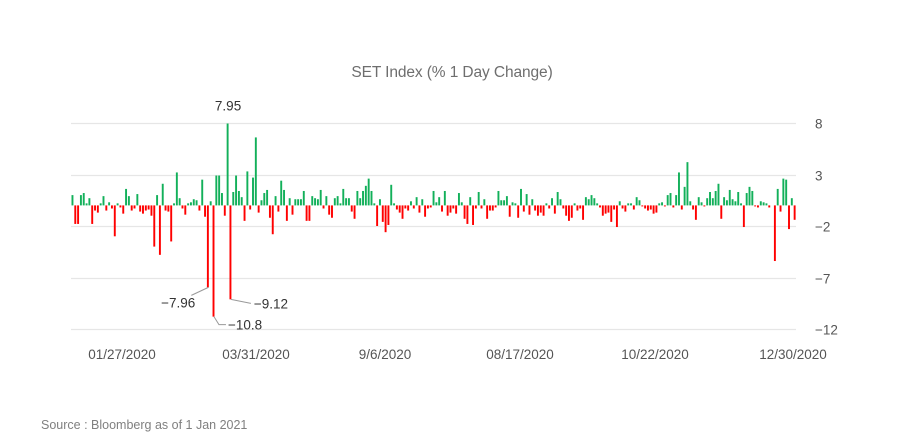 The width and height of the screenshot is (904, 444). I want to click on x-tick-label: 9/6/2020, so click(385, 354).